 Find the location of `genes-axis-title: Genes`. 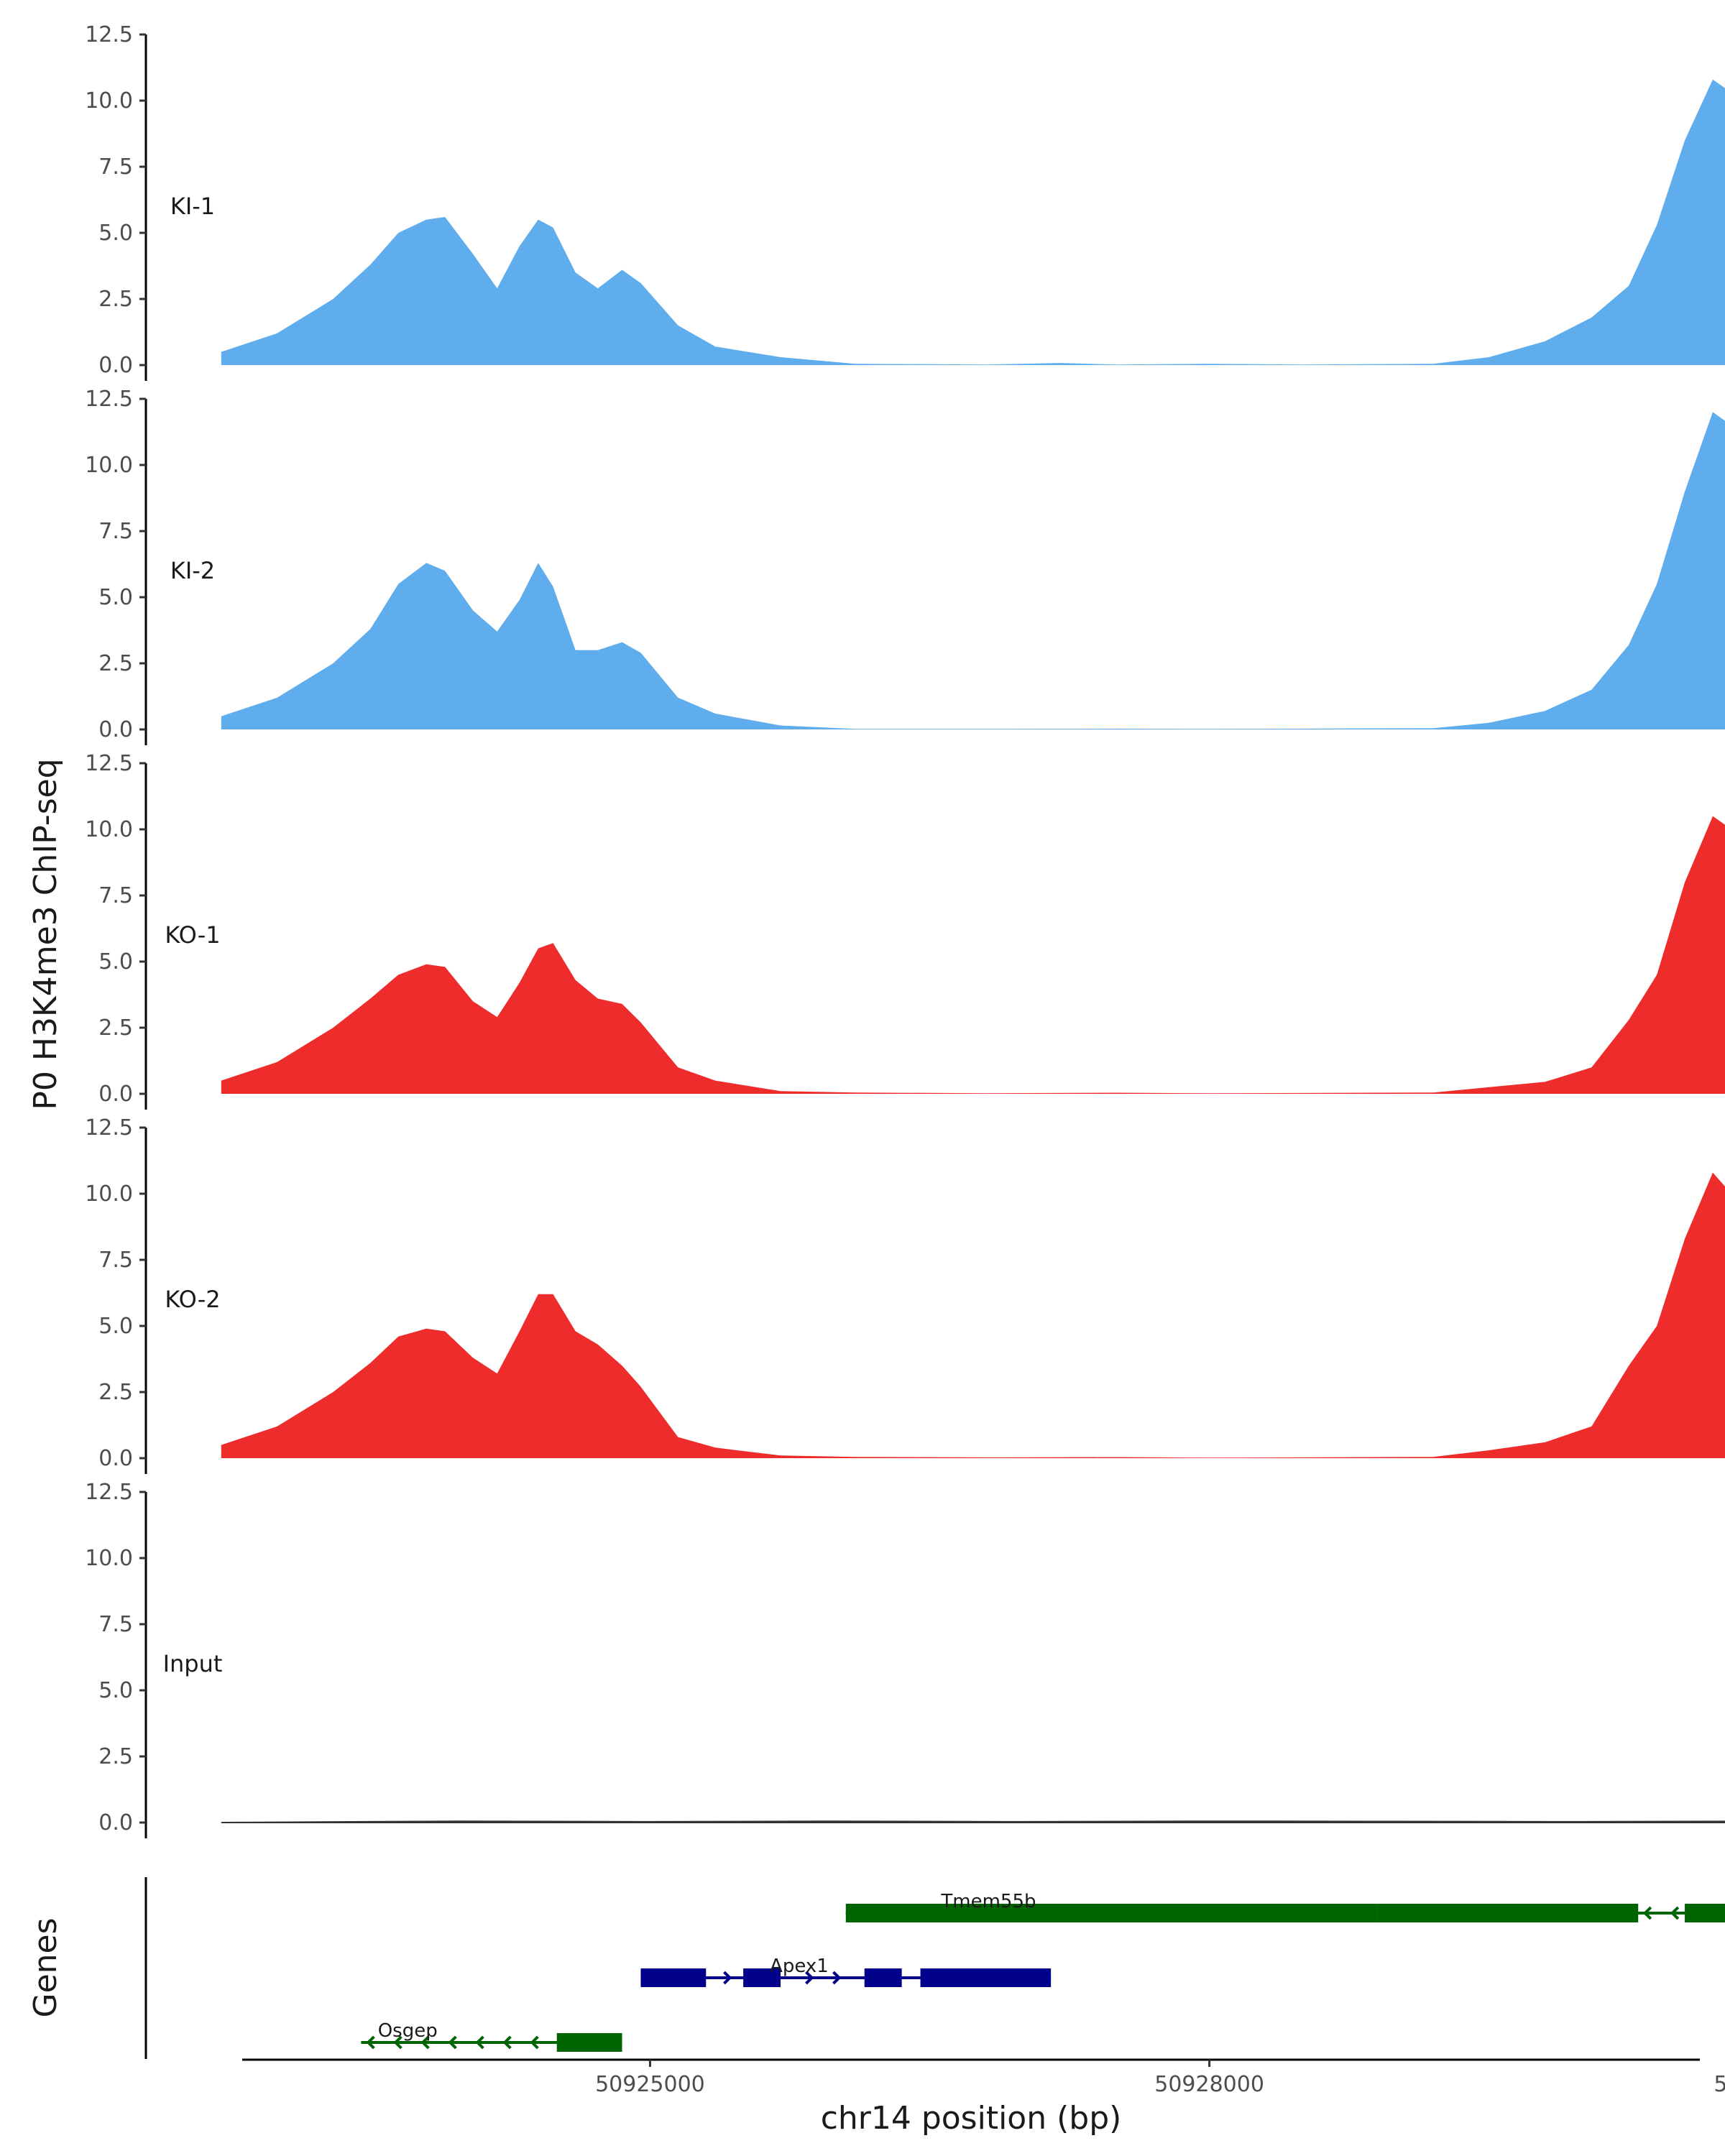

genes-axis-title: Genes is located at coordinates (45, 1967).